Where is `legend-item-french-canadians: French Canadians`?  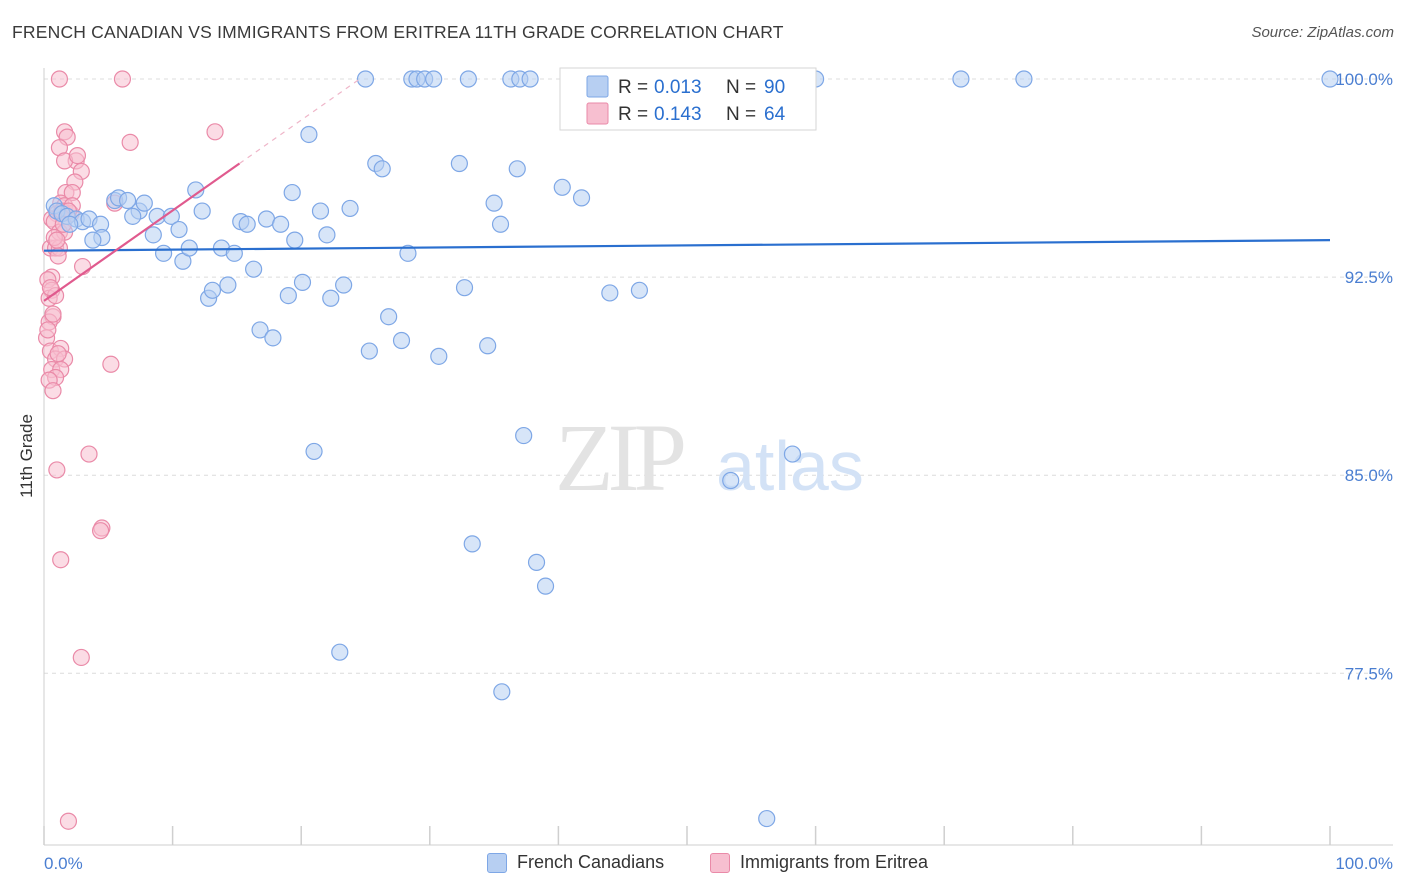 legend-item-french-canadians: French Canadians is located at coordinates (575, 862).